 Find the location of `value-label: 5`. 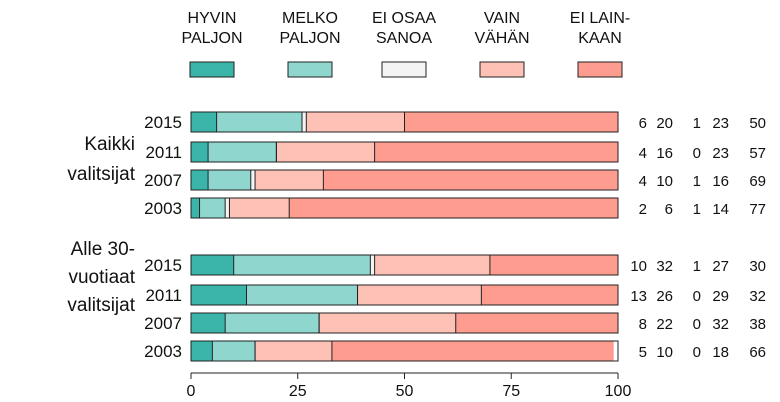

value-label: 5 is located at coordinates (643, 352).